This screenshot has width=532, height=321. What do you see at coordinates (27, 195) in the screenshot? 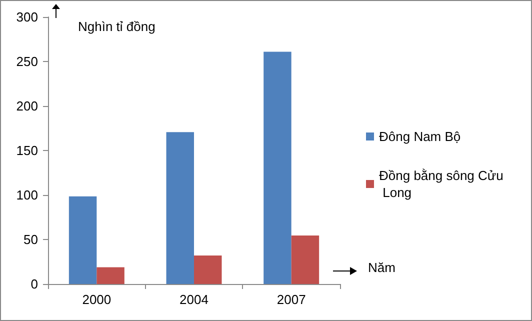
I see `y-tick-label: 100` at bounding box center [27, 195].